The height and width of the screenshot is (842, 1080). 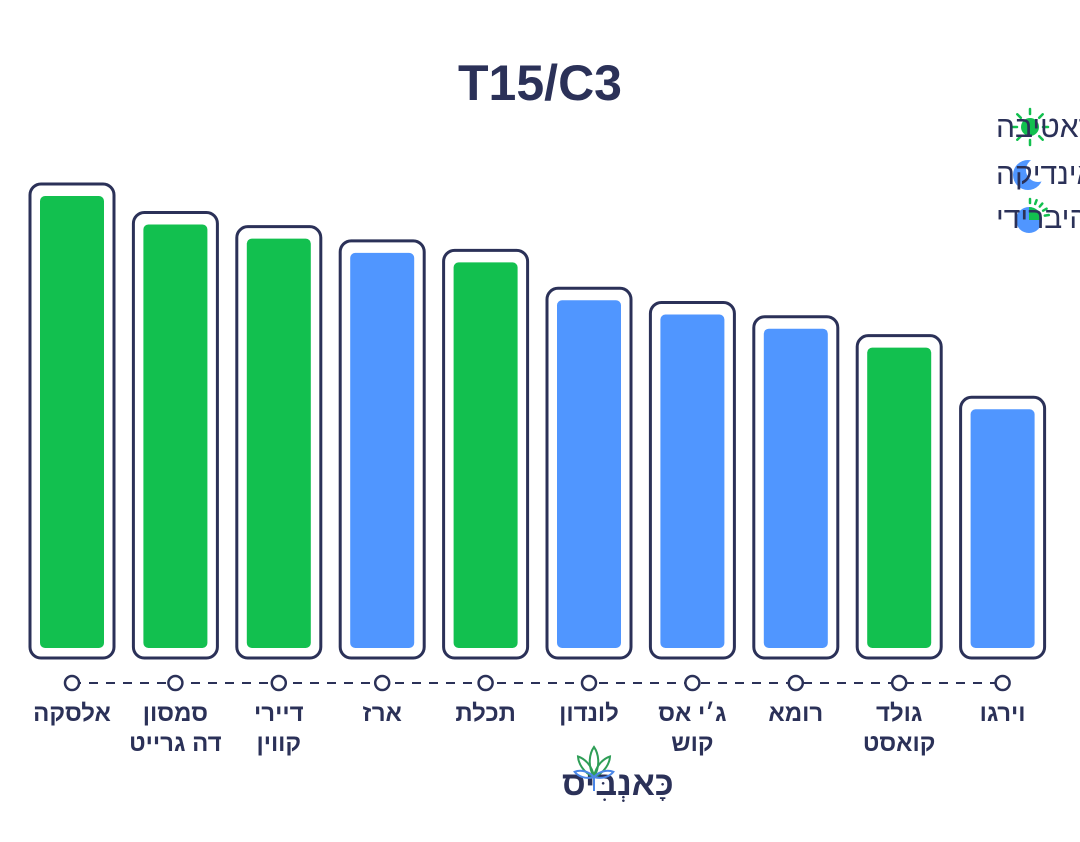 What do you see at coordinates (594, 768) in the screenshot?
I see `cannabis-leaf-icon` at bounding box center [594, 768].